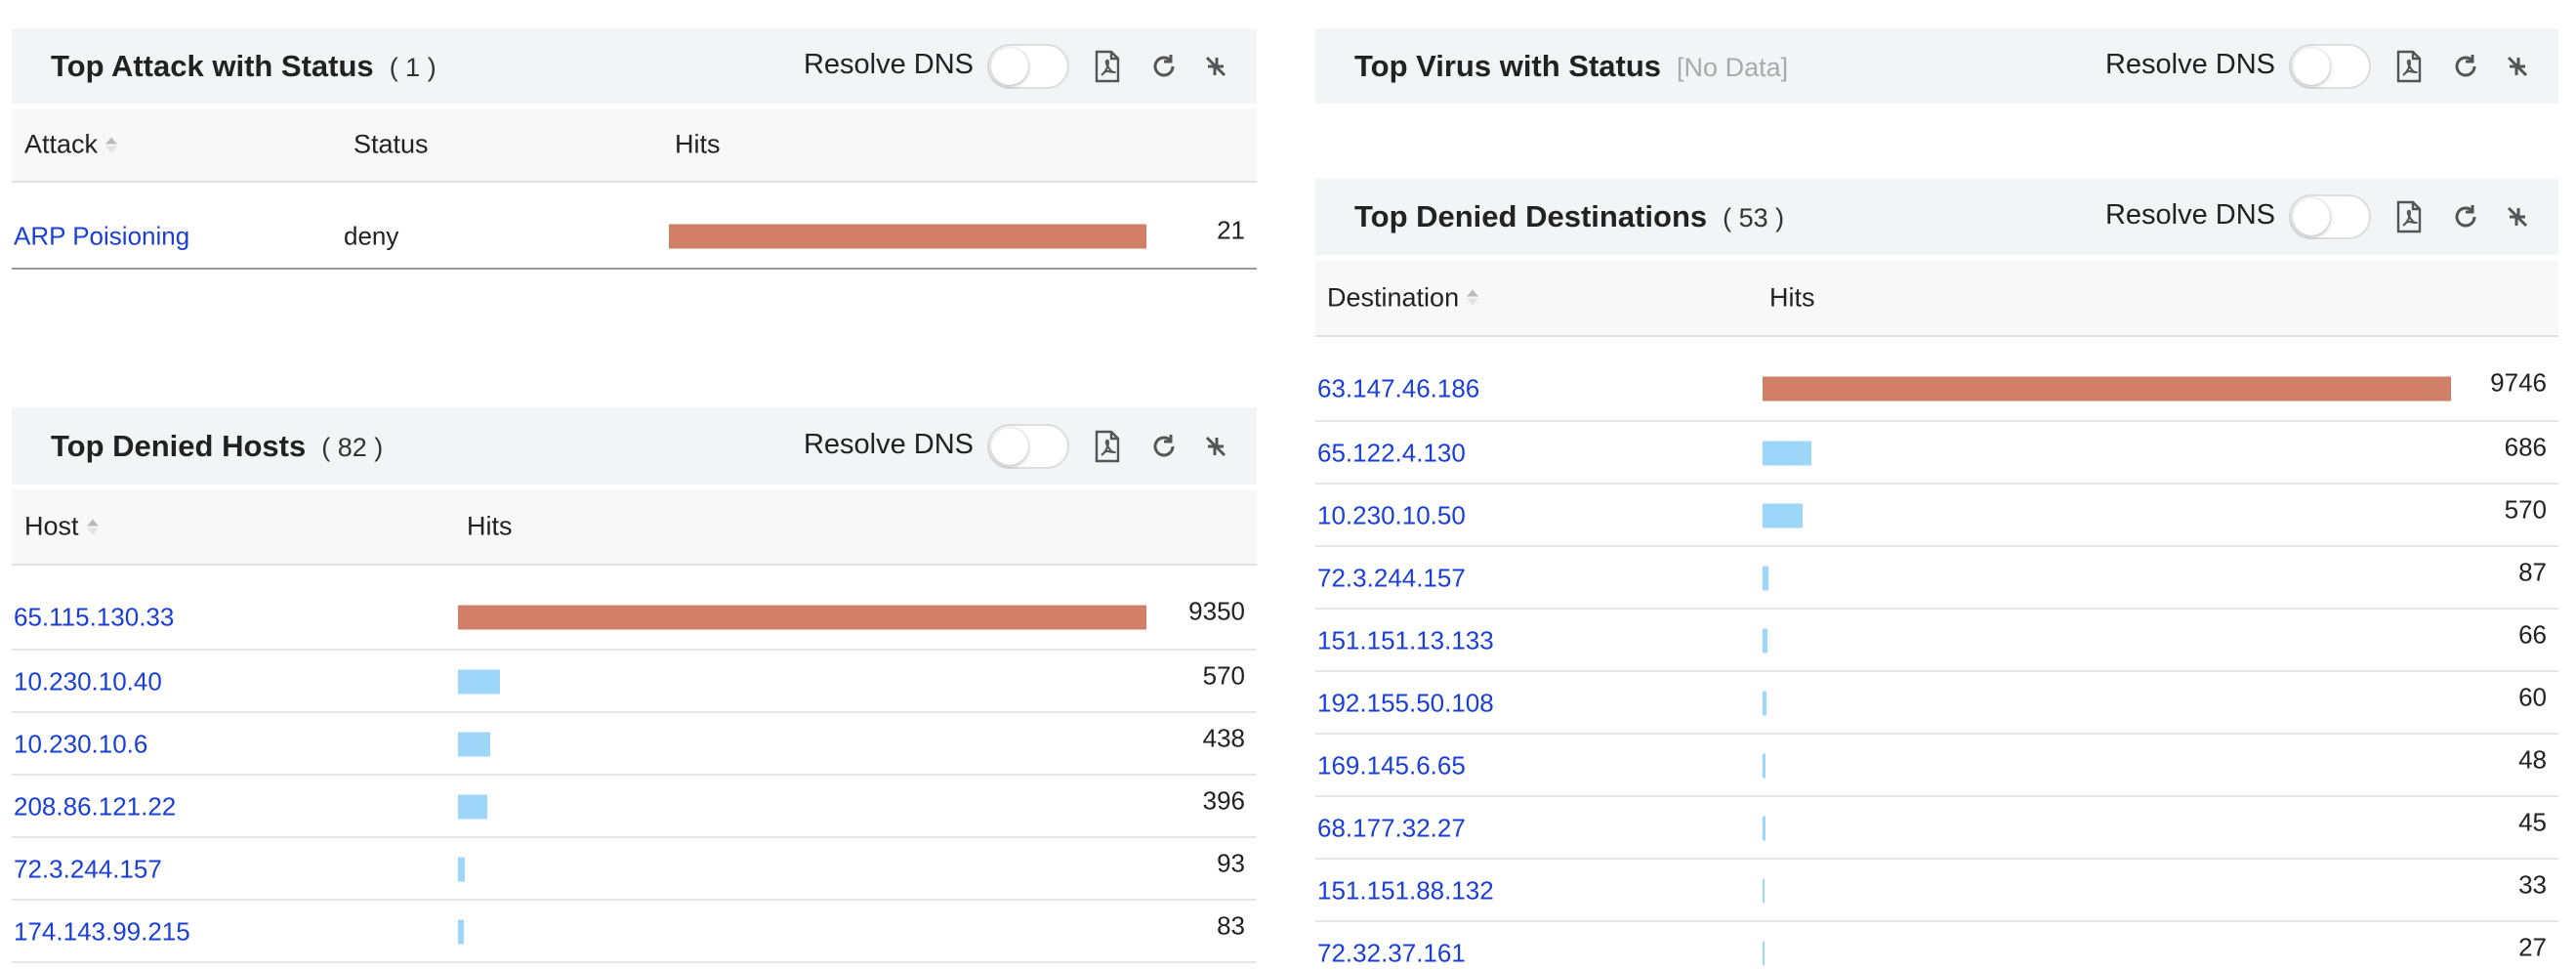 Image resolution: width=2576 pixels, height=971 pixels. I want to click on row-link: 63.147.46.186, so click(1398, 388).